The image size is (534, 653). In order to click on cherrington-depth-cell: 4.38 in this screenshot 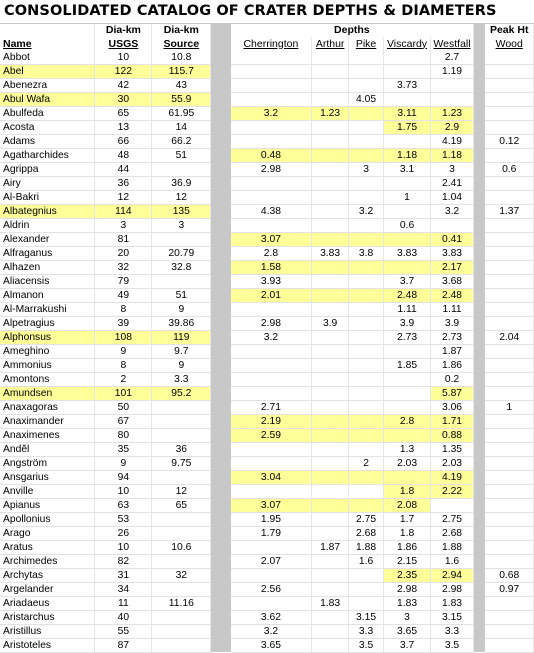, I will do `click(271, 211)`.